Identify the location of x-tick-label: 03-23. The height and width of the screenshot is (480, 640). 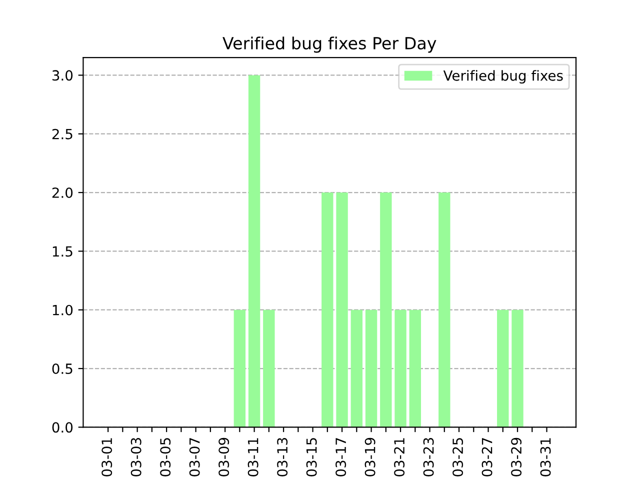
(428, 457).